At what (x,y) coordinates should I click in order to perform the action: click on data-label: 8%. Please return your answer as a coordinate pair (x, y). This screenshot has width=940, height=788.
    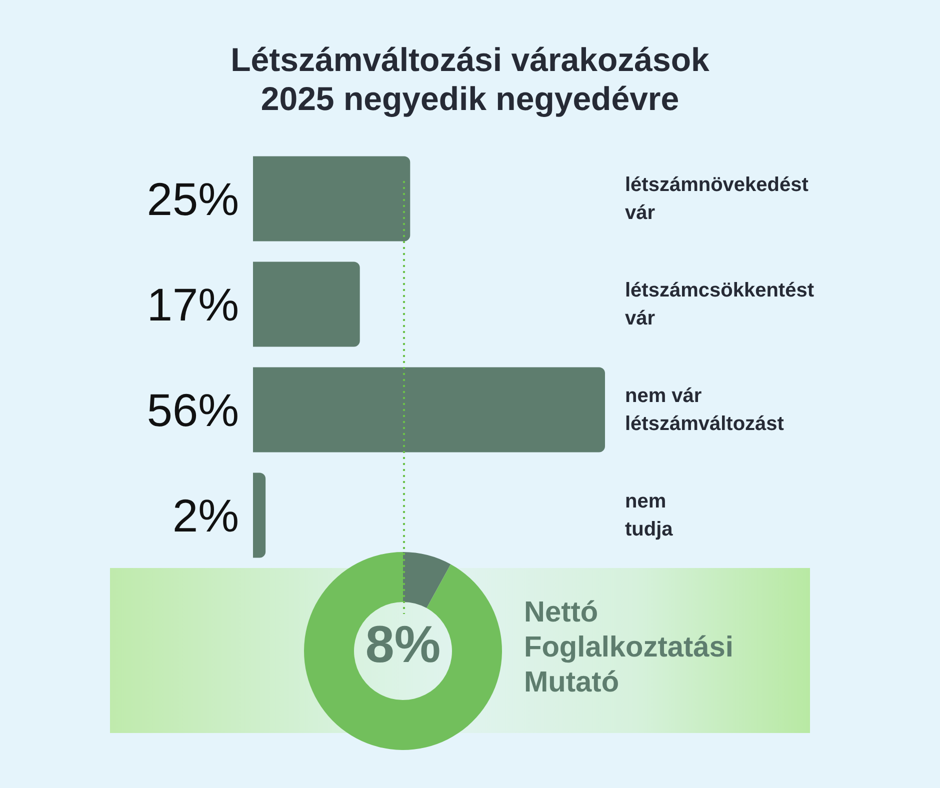
    Looking at the image, I should click on (403, 645).